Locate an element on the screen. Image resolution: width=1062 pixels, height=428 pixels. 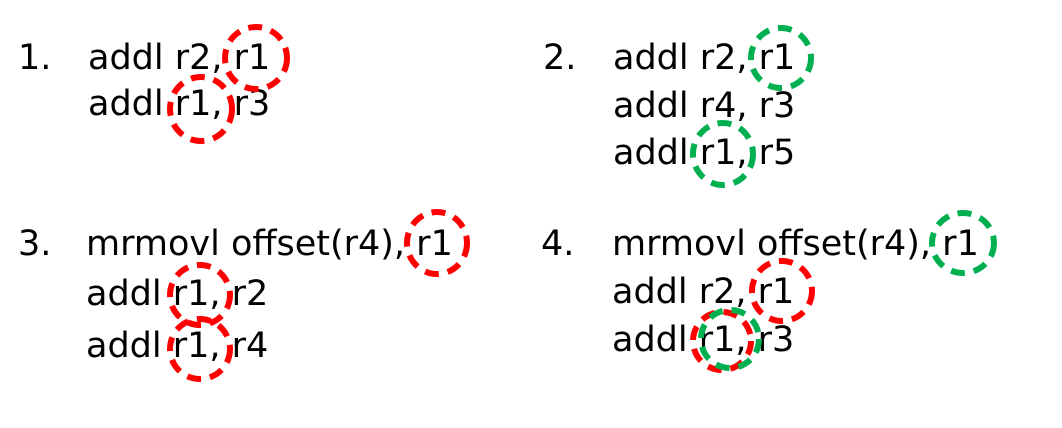
example-2-line-2: addl r4, r3 is located at coordinates (704, 106).